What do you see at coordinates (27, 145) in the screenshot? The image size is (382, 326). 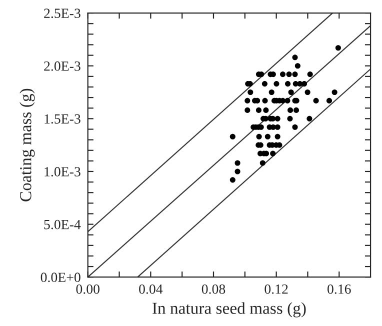 I see `y-axis-title: Coating mass (g)` at bounding box center [27, 145].